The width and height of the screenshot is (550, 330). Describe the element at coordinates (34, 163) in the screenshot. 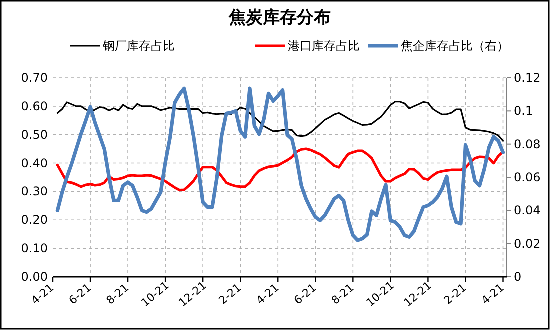

I see `y-tick-label: 0.40` at that location.